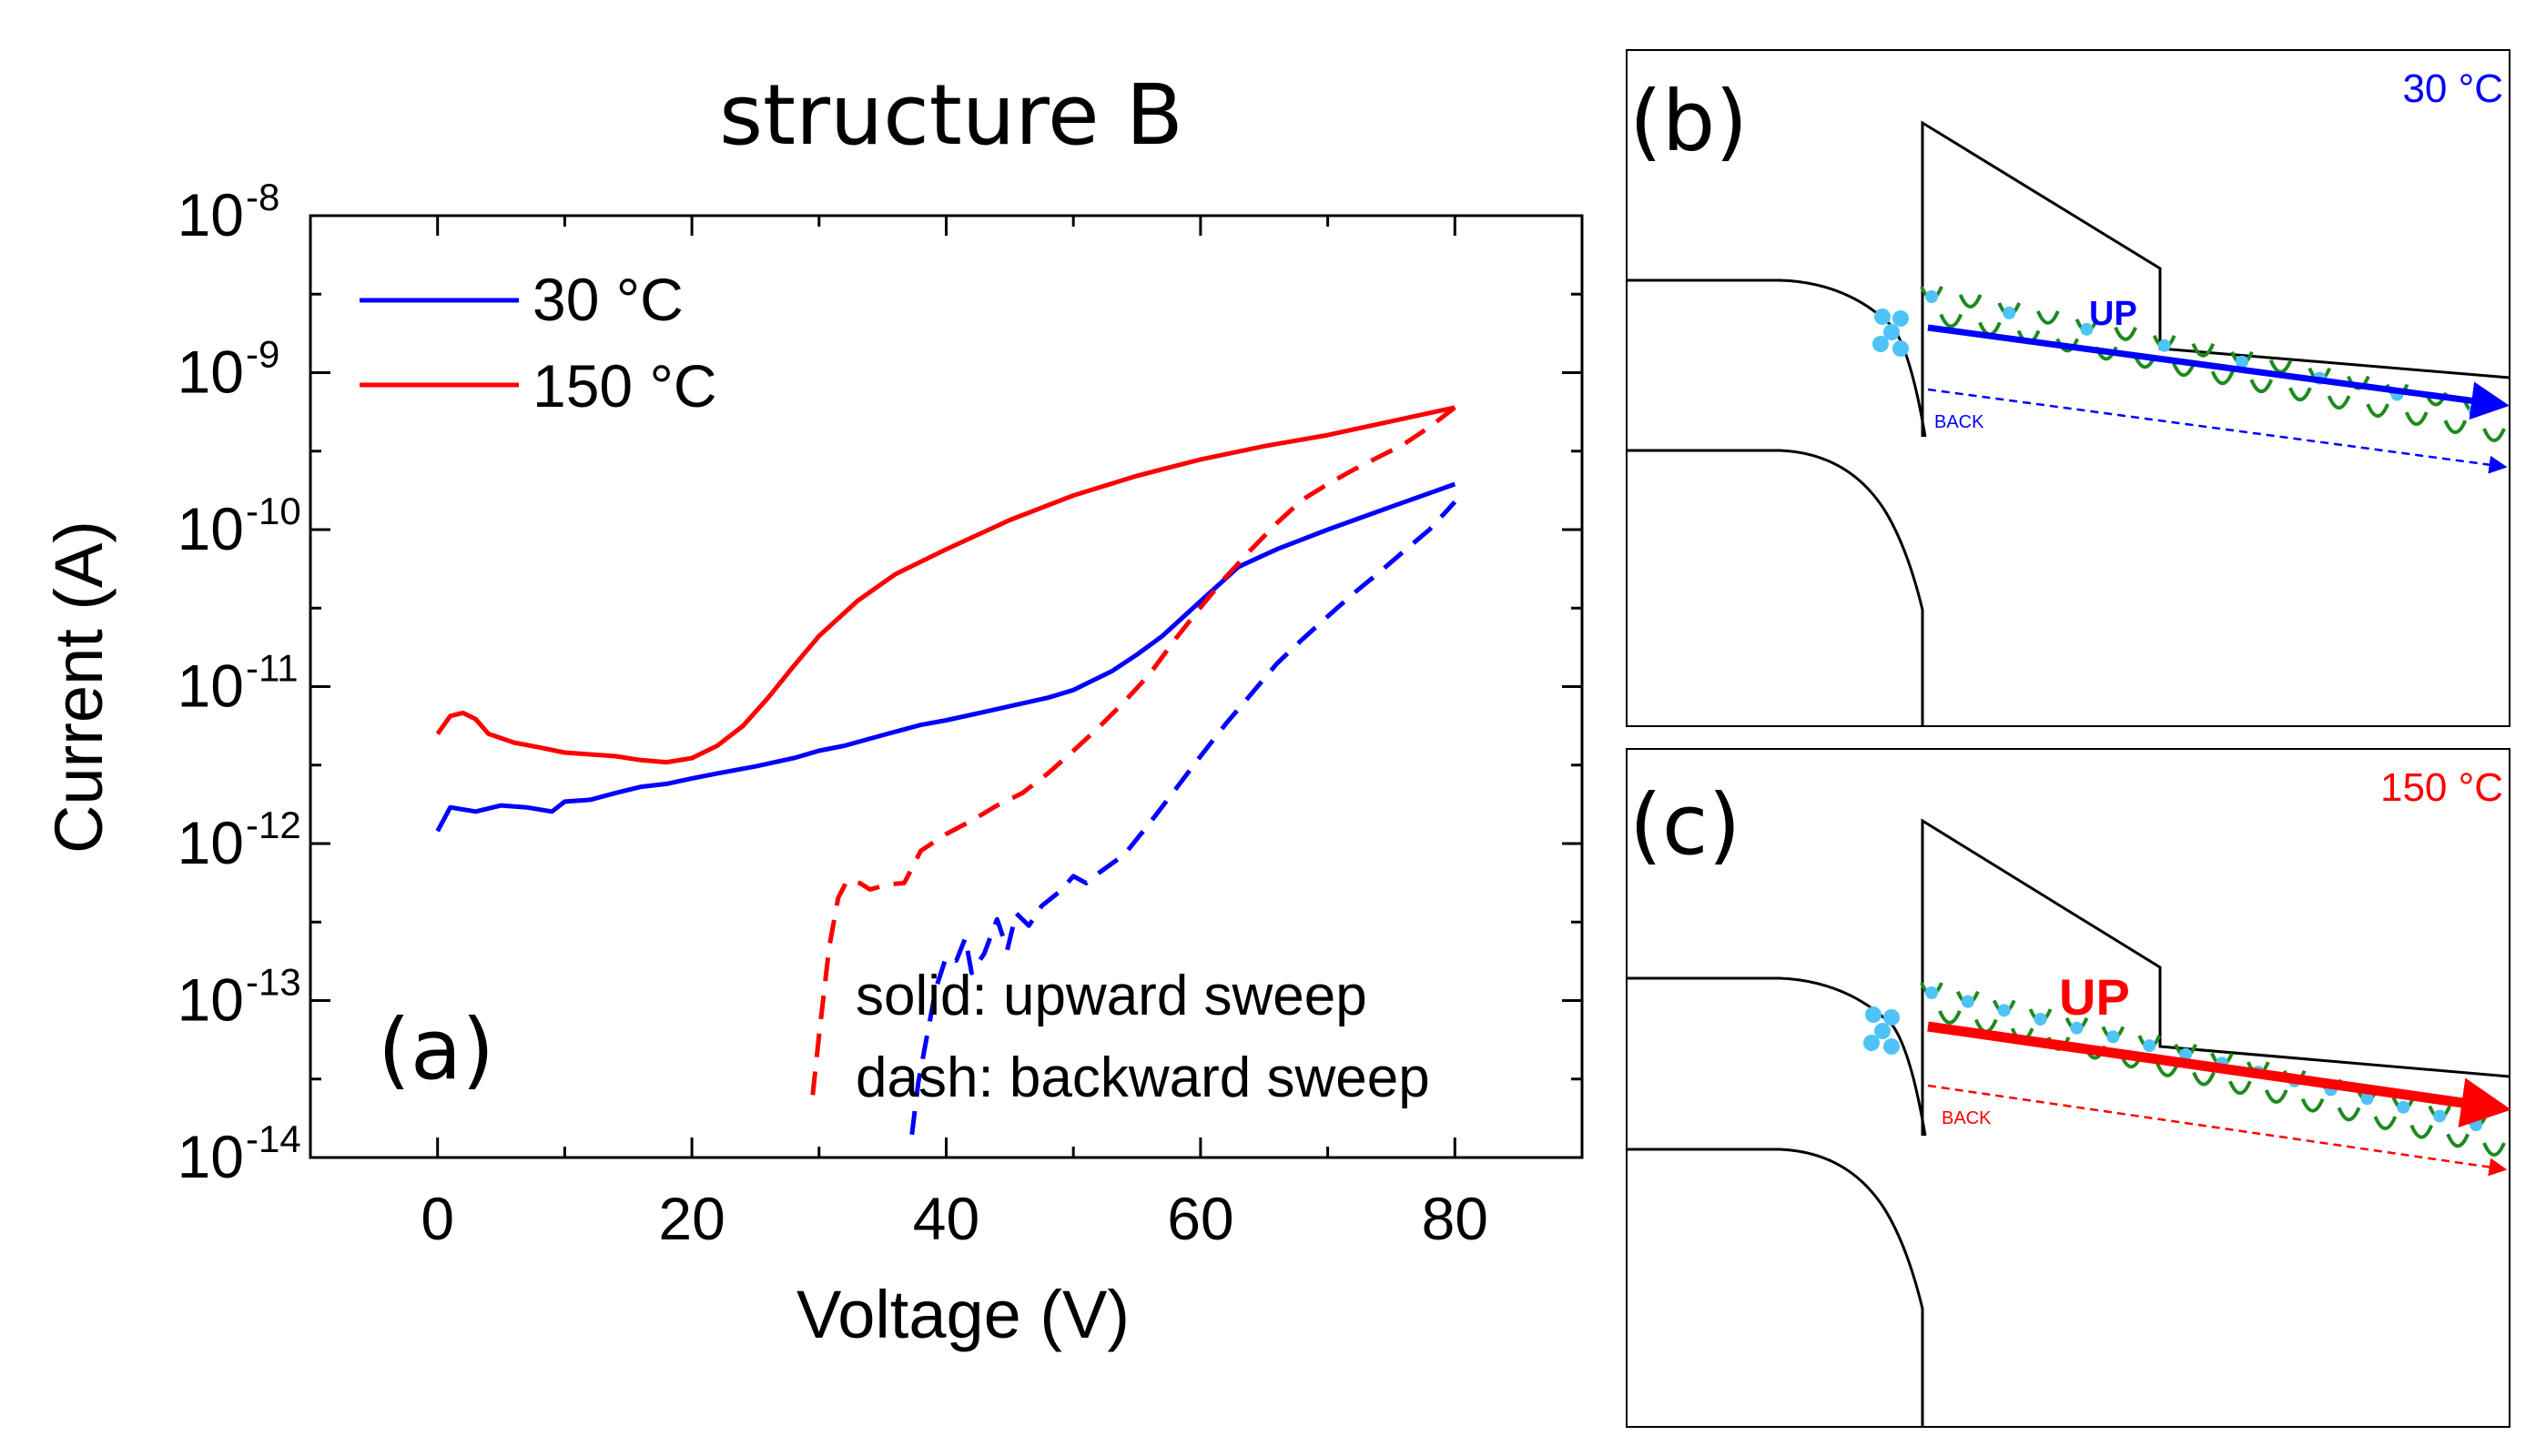  I want to click on chart-title: structure B, so click(951, 115).